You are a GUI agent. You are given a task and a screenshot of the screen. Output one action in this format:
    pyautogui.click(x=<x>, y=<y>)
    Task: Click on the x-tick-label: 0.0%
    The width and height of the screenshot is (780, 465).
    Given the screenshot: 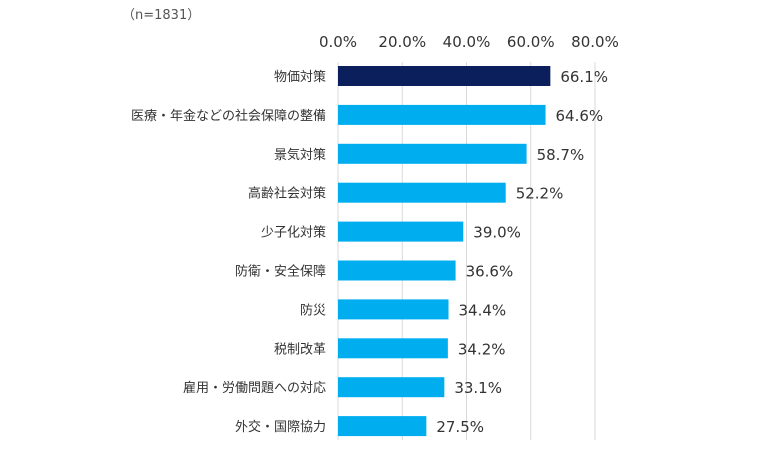 What is the action you would take?
    pyautogui.click(x=338, y=42)
    